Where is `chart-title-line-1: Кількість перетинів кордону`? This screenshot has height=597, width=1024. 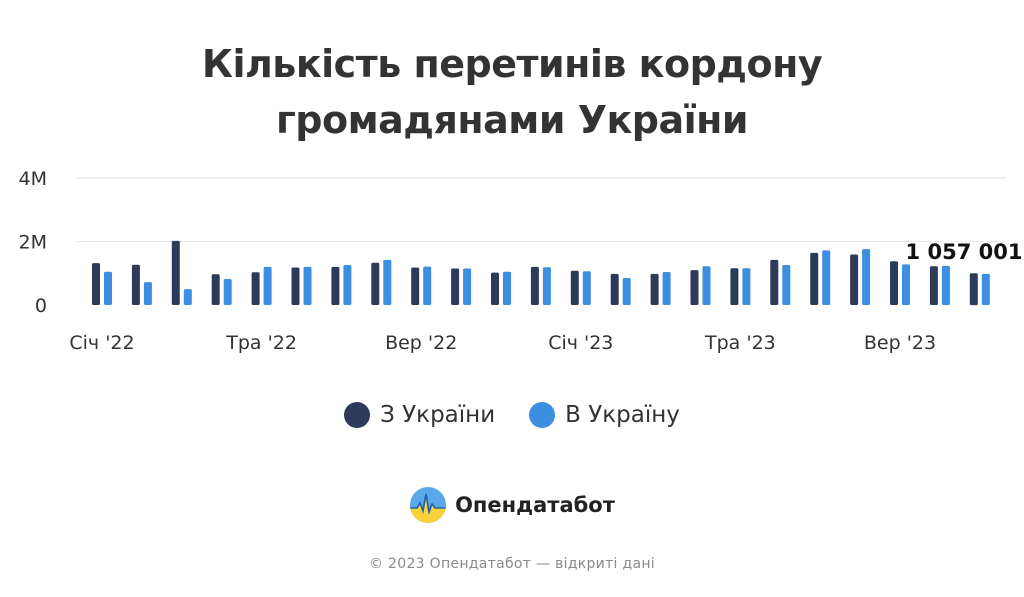 chart-title-line-1: Кількість перетинів кордону is located at coordinates (512, 64).